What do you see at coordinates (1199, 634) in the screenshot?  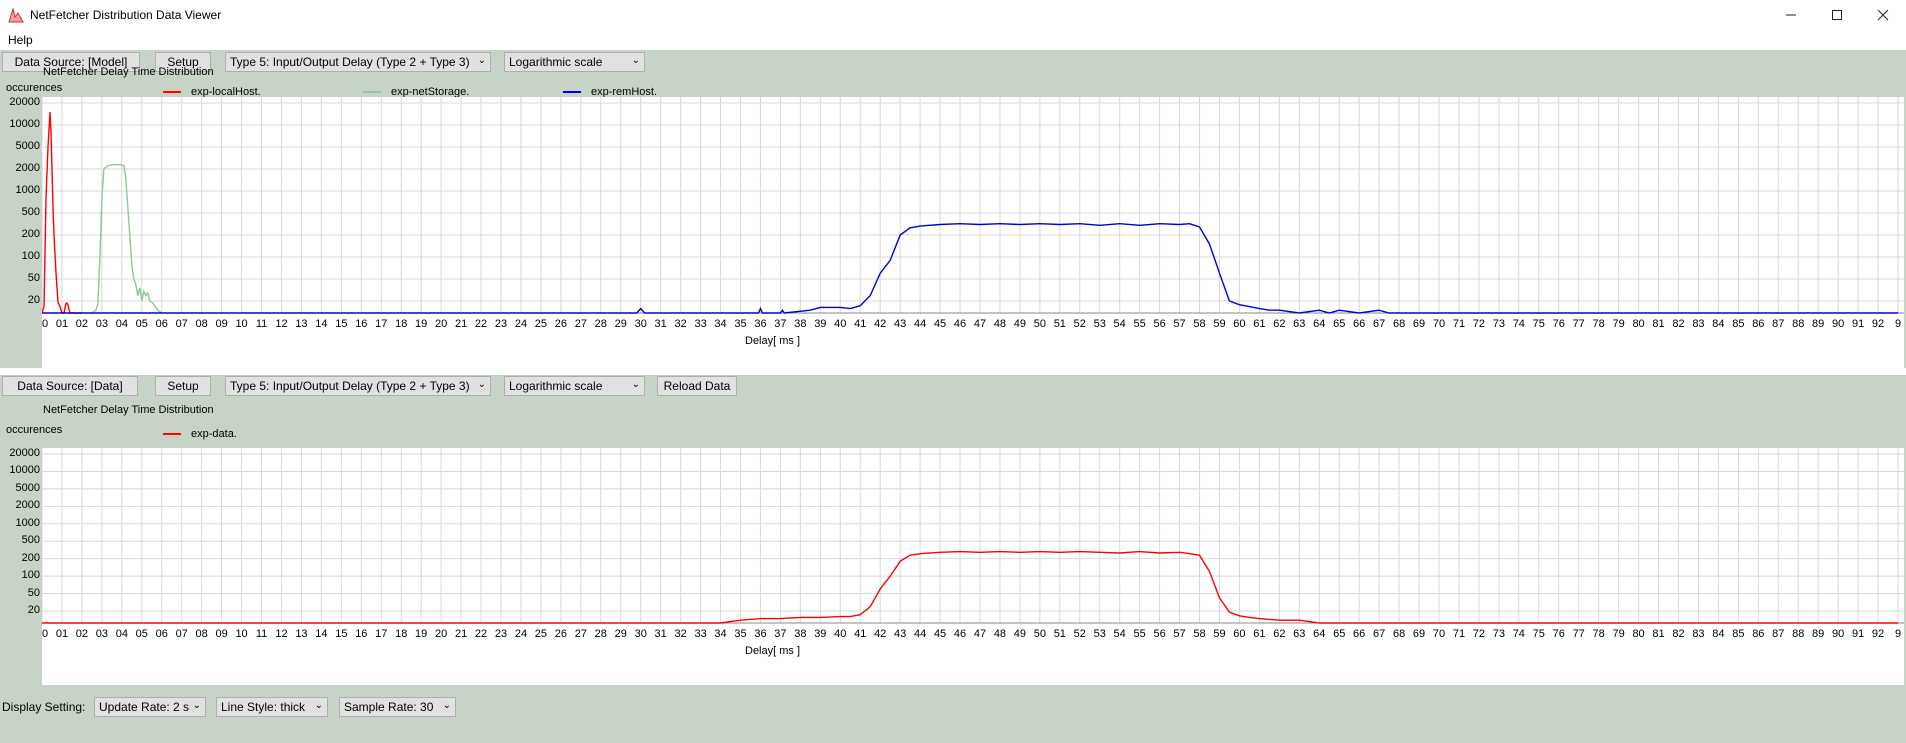 I see `x-tick-label: 58` at bounding box center [1199, 634].